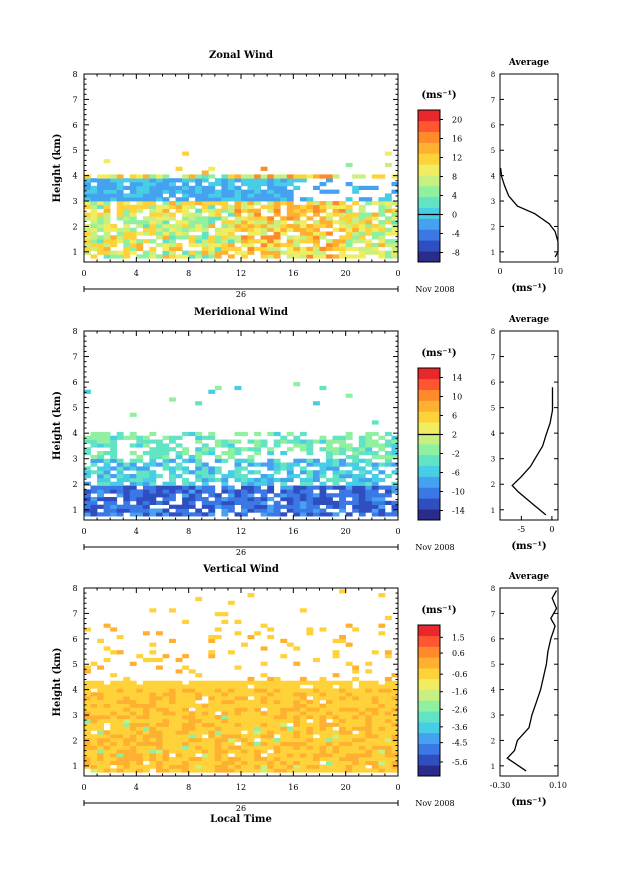  What do you see at coordinates (493, 485) in the screenshot?
I see `average-y-tick-label: 2` at bounding box center [493, 485].